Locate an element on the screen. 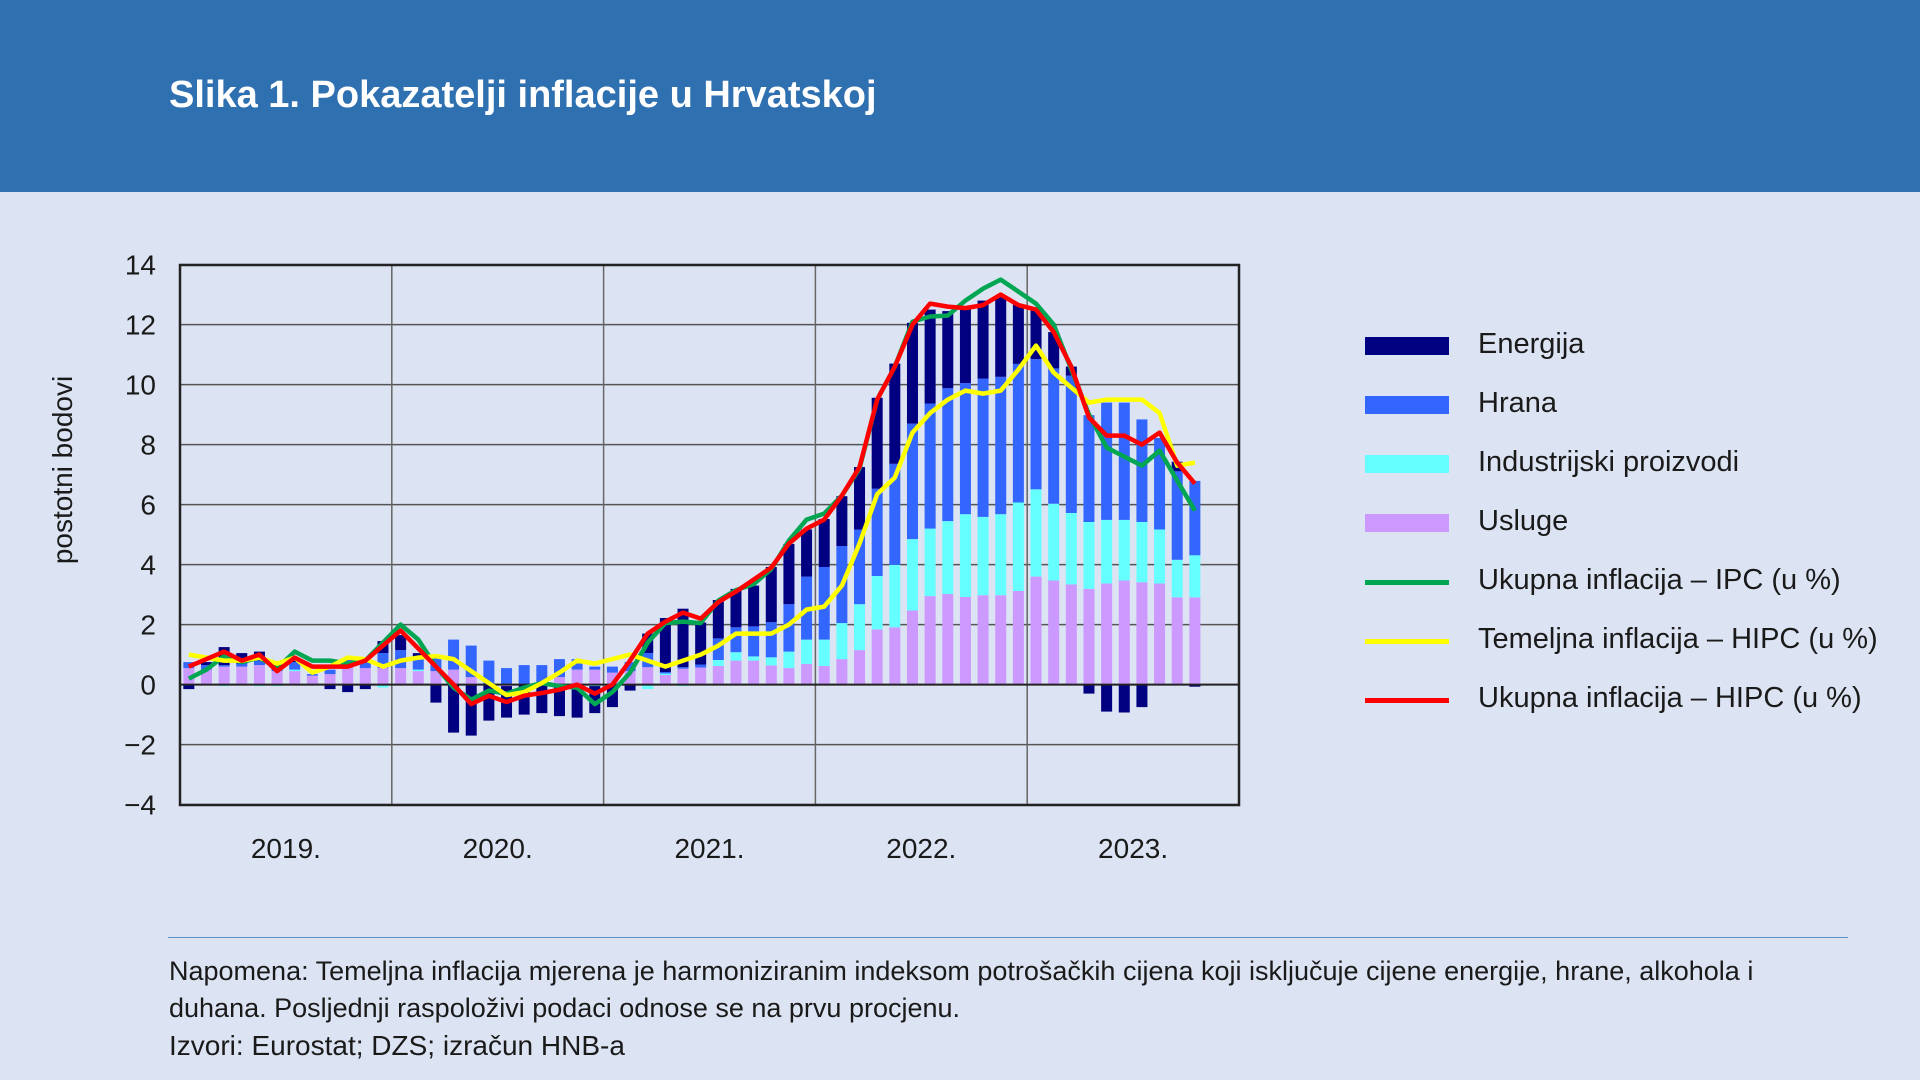 The width and height of the screenshot is (1920, 1080). legend-item: Usluge is located at coordinates (1642, 523).